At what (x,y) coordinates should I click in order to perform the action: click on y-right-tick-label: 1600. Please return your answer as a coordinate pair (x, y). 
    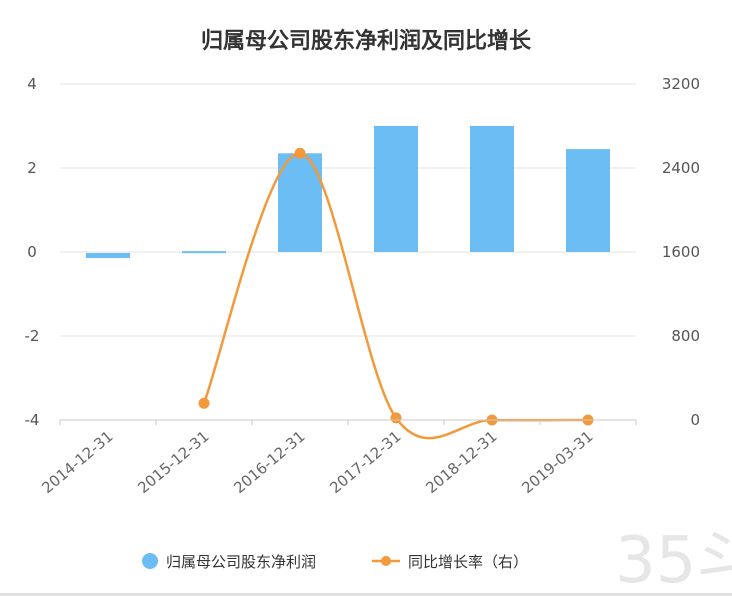
    Looking at the image, I should click on (681, 252).